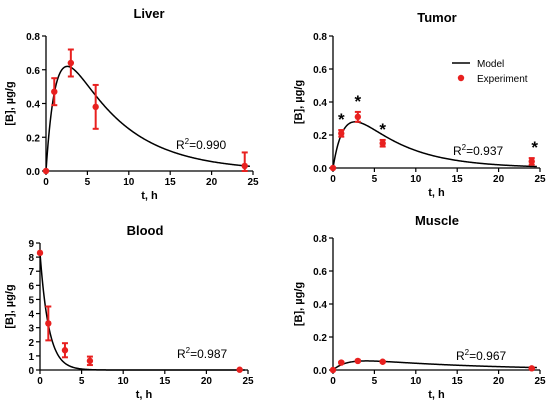 This screenshot has width=550, height=409. I want to click on r-squared-label: R2=0.990, so click(201, 144).